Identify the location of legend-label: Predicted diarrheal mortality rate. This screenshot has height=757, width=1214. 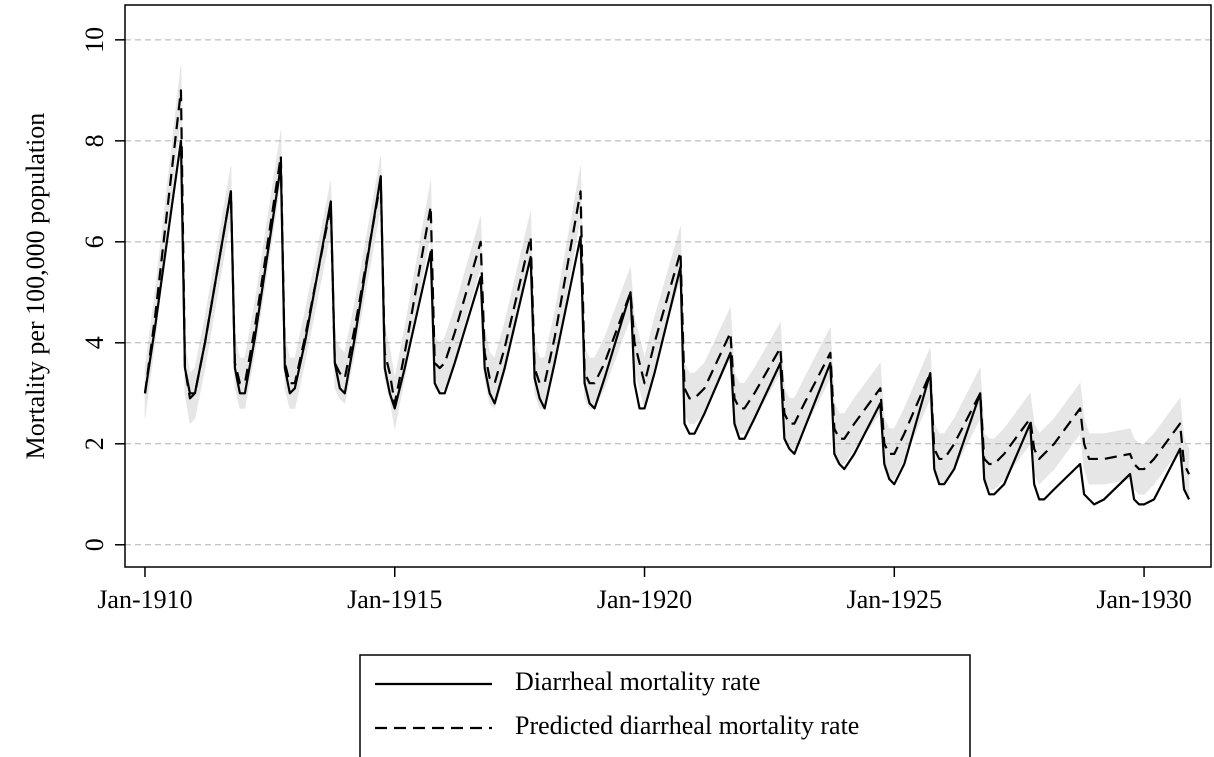
(687, 725).